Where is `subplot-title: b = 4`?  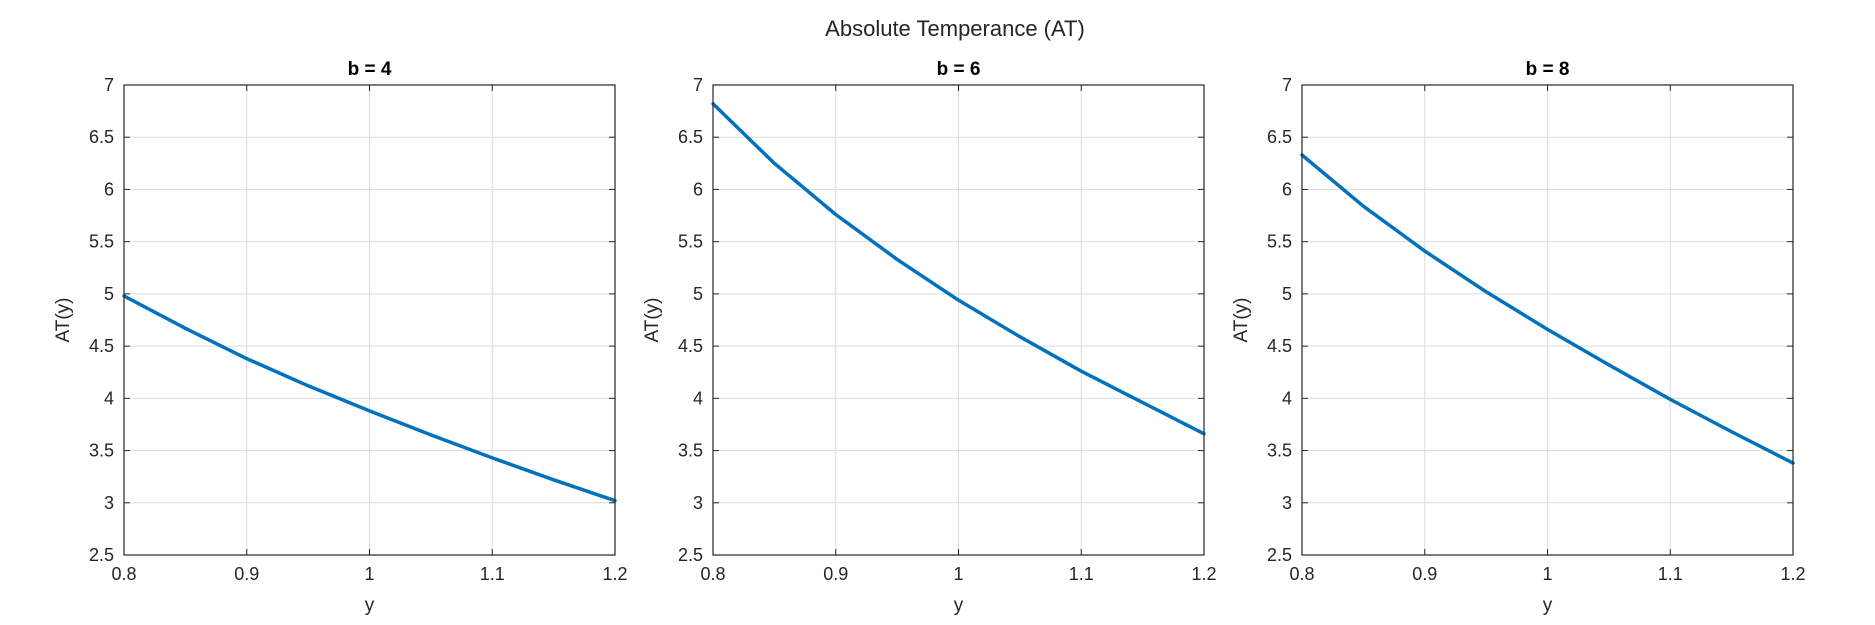
subplot-title: b = 4 is located at coordinates (370, 69).